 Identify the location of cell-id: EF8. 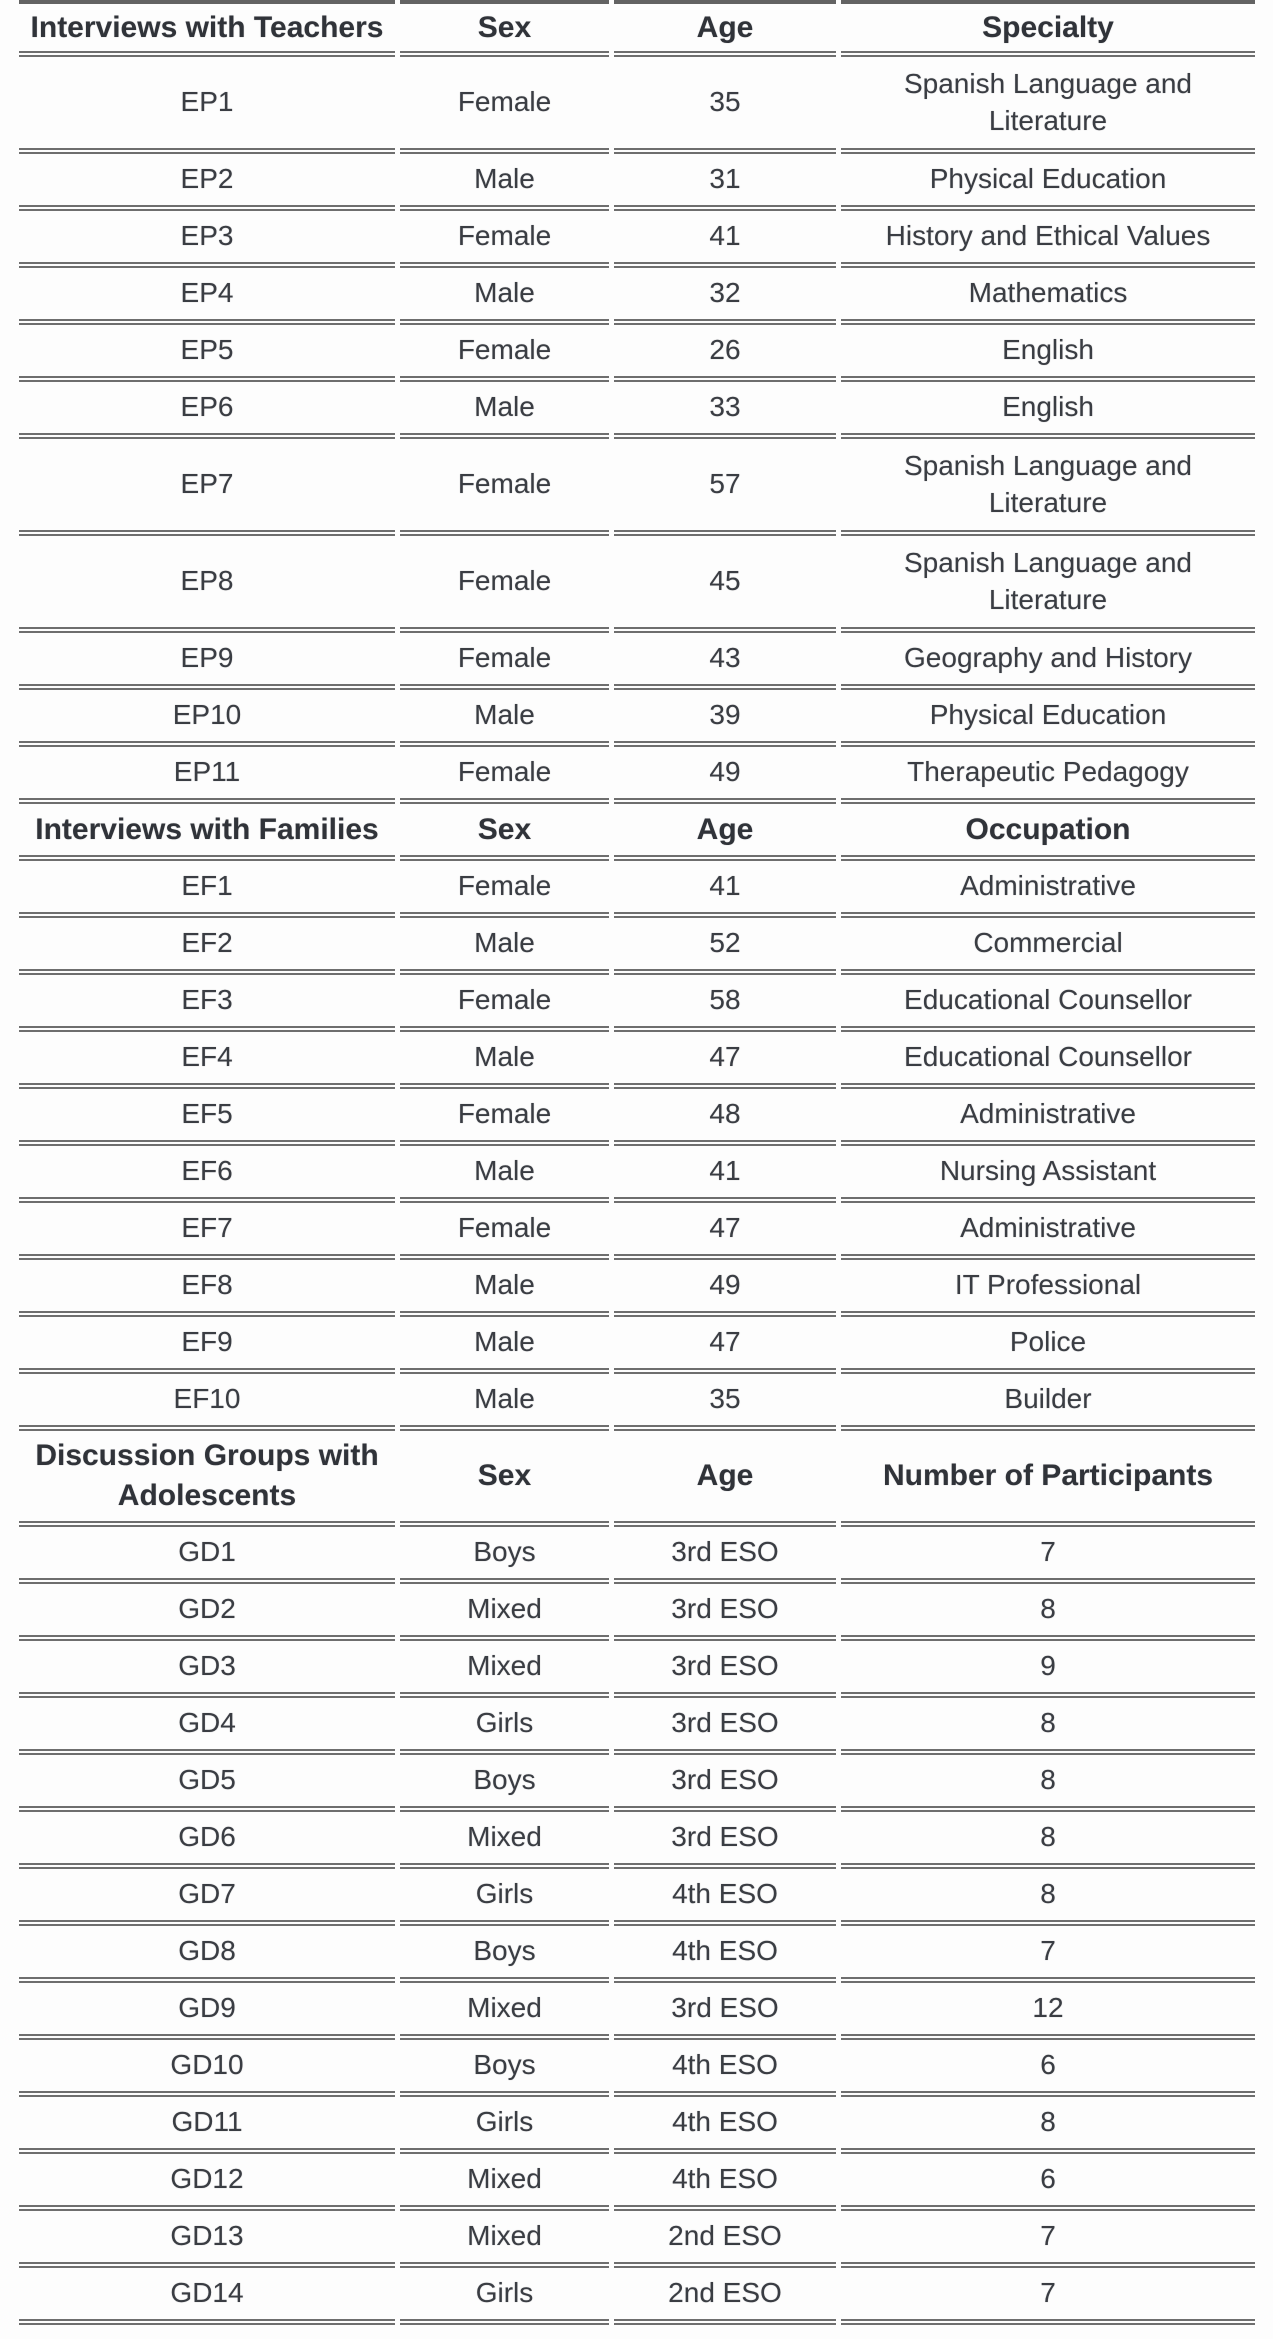
(207, 1288).